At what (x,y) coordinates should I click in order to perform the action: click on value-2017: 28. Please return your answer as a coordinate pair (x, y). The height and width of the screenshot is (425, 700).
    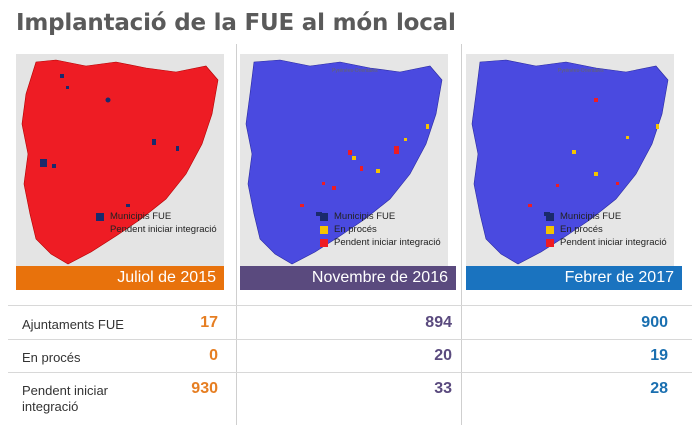
    Looking at the image, I should click on (659, 388).